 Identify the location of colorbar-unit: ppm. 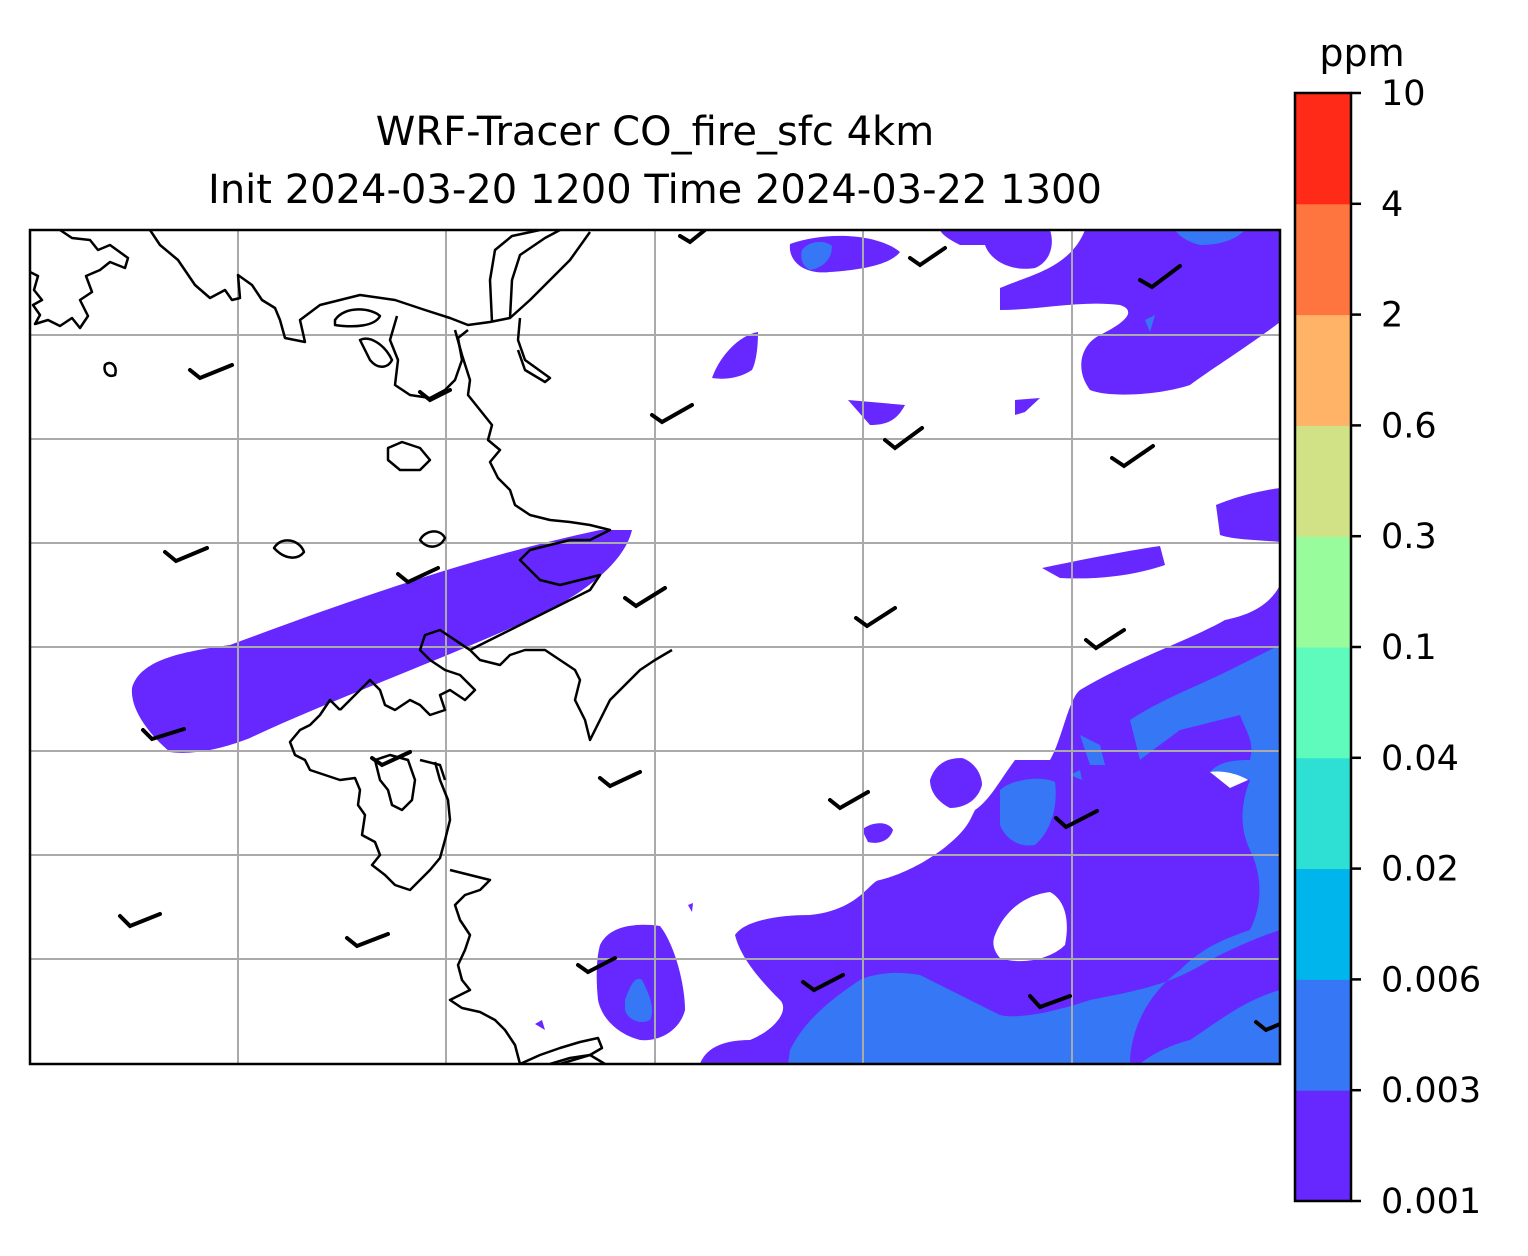
(1361, 53).